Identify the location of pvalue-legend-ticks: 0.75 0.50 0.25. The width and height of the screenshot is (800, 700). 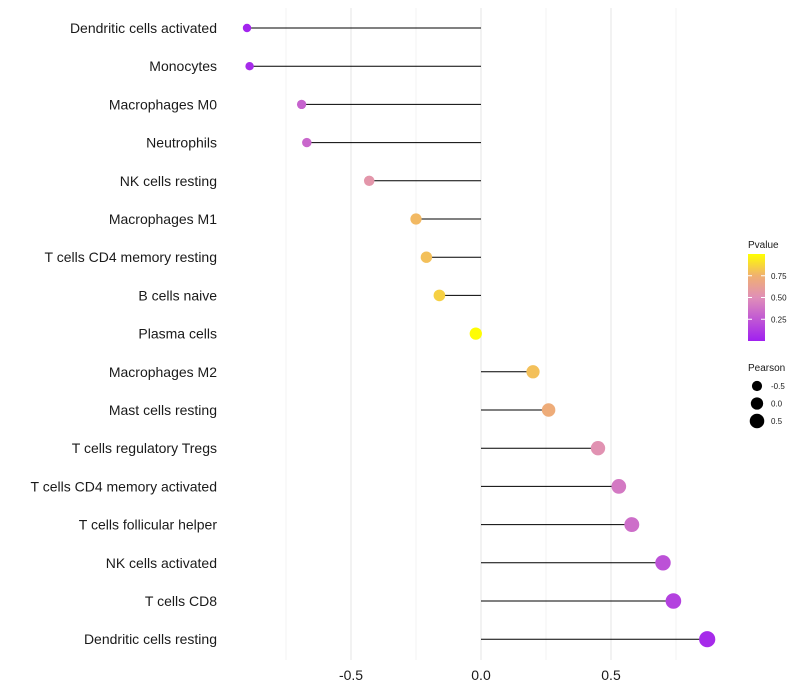
(767, 298).